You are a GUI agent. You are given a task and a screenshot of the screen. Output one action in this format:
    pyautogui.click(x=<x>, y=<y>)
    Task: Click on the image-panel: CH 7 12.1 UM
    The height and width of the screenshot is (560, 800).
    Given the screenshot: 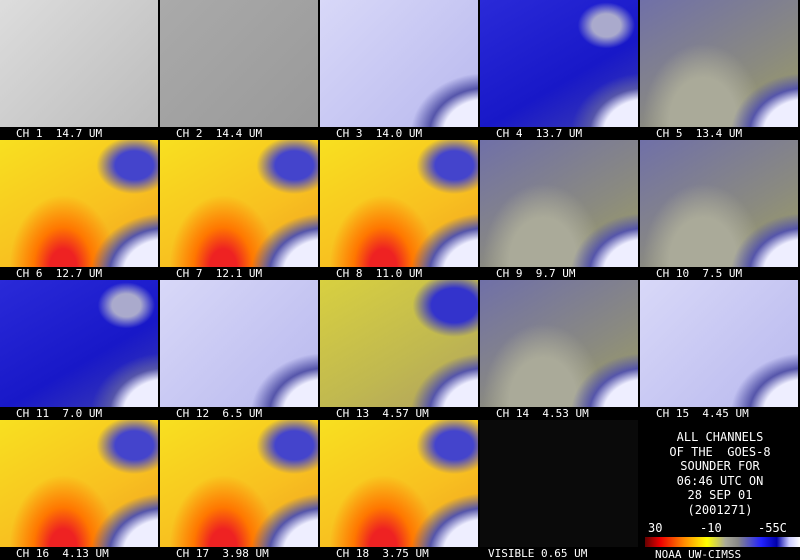 What is the action you would take?
    pyautogui.click(x=239, y=210)
    